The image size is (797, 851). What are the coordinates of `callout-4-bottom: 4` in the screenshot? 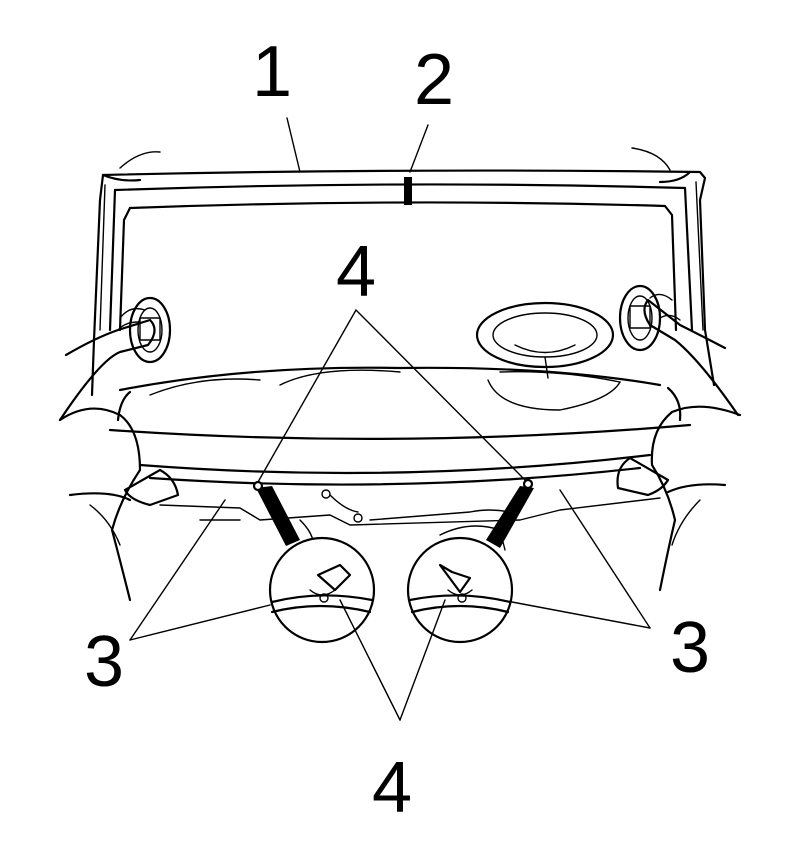 It's located at (392, 788).